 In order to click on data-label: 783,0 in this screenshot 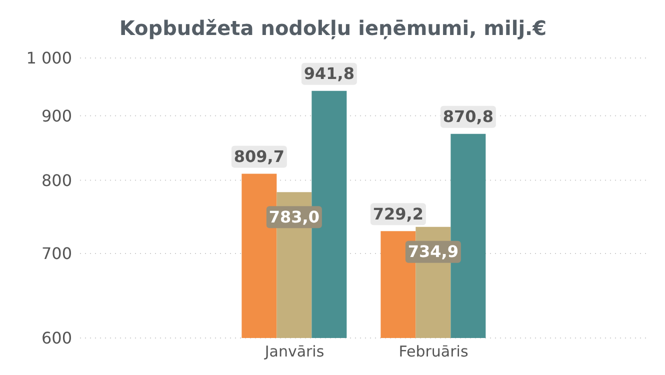, I will do `click(294, 216)`.